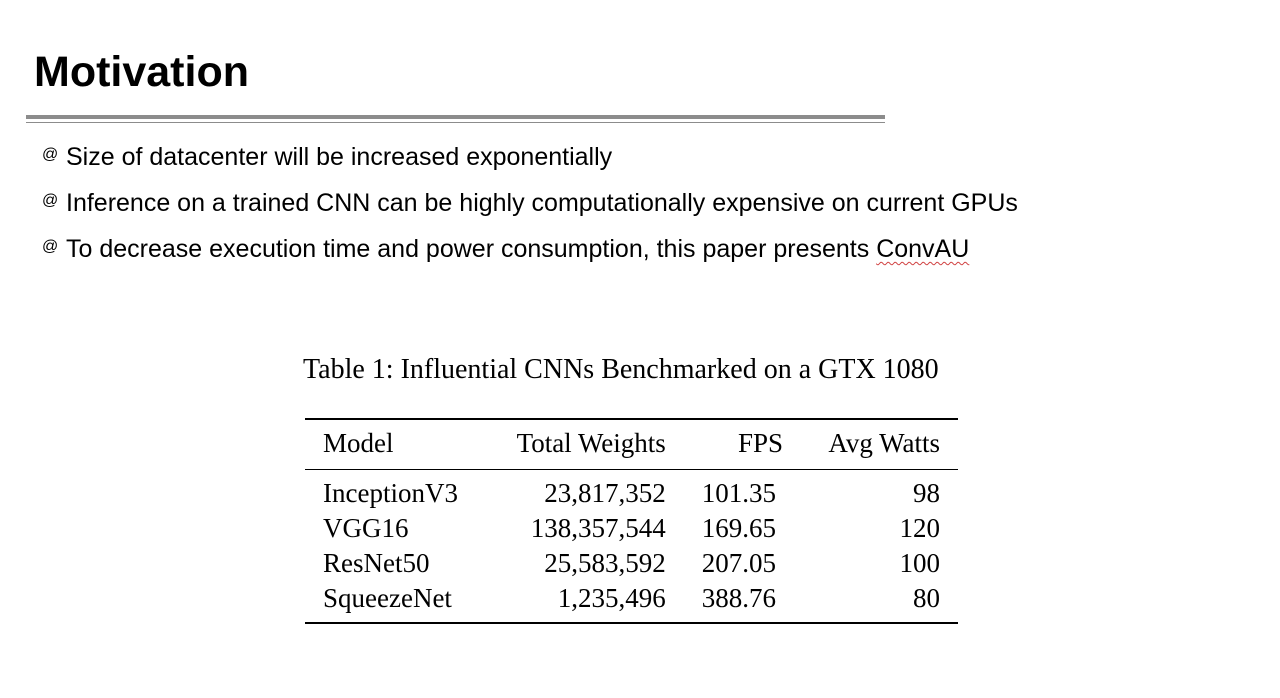 The height and width of the screenshot is (698, 1280). Describe the element at coordinates (923, 249) in the screenshot. I see `spellcheck-word: ConvAU` at that location.